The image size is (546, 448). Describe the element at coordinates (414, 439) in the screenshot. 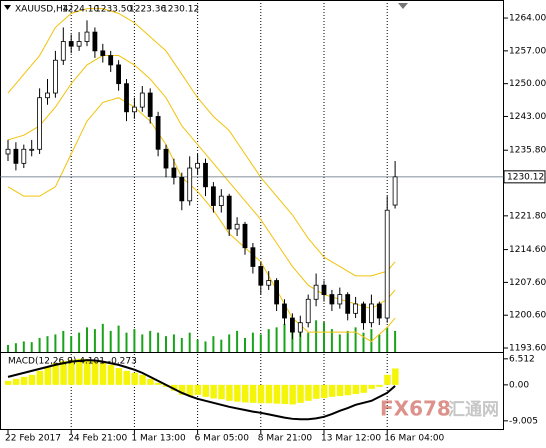

I see `x-tick-label: 16 Mar 04:00` at that location.